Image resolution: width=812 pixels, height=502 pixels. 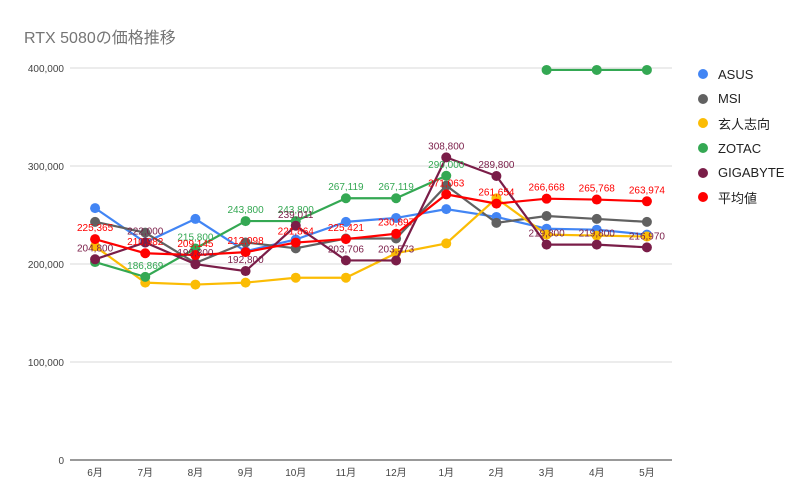 What do you see at coordinates (46, 69) in the screenshot?
I see `y-tick-label: 400,000` at bounding box center [46, 69].